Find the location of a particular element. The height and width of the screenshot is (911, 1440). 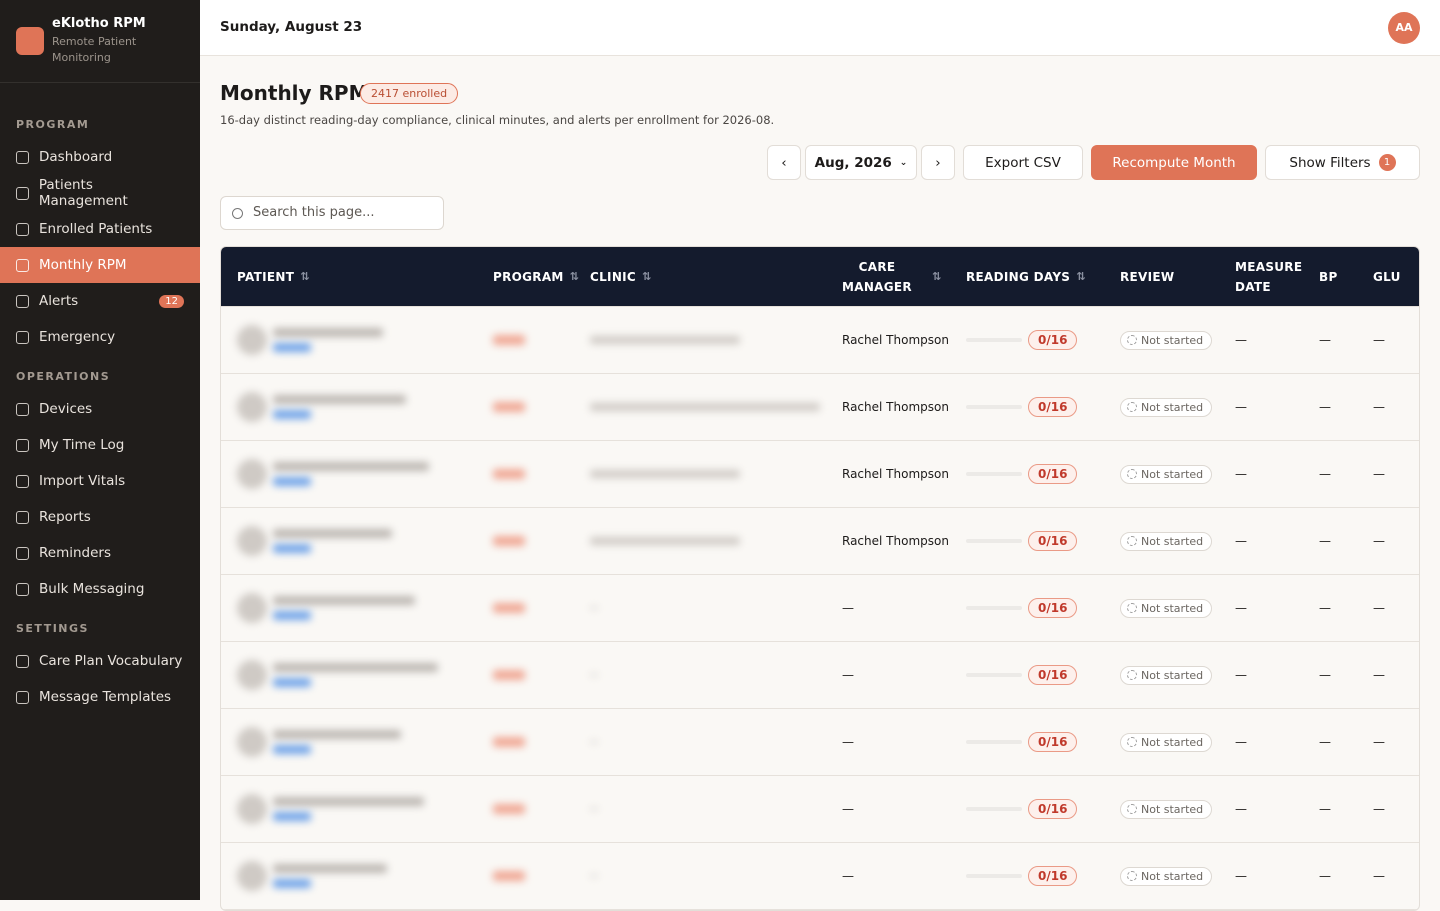

header-cell: CARE MANAGER ⇅ is located at coordinates (888, 277).